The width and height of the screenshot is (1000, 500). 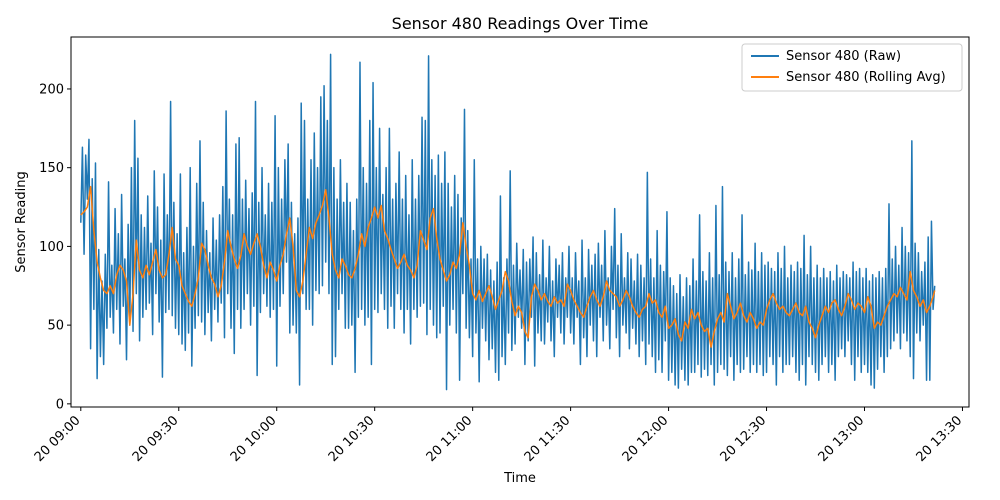 I want to click on y-axis-label: Sensor Reading, so click(x=21, y=221).